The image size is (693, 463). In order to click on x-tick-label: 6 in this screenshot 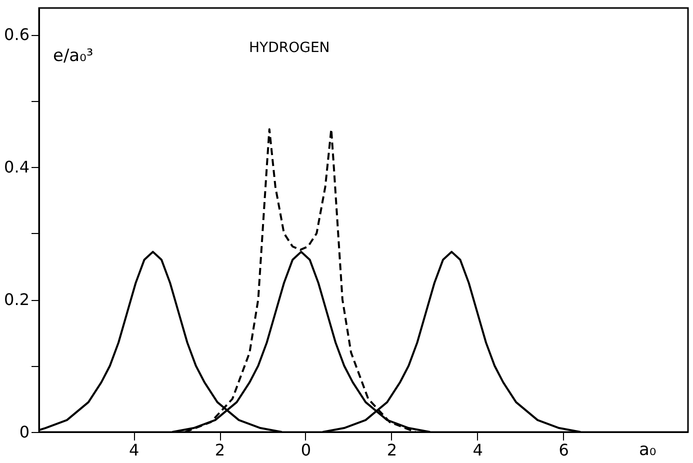, I will do `click(563, 450)`.